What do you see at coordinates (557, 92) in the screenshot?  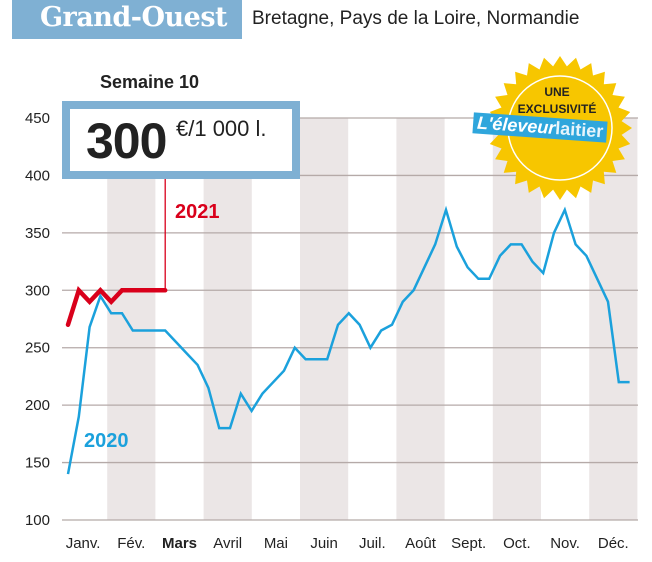 I see `badge-line1: UNE` at bounding box center [557, 92].